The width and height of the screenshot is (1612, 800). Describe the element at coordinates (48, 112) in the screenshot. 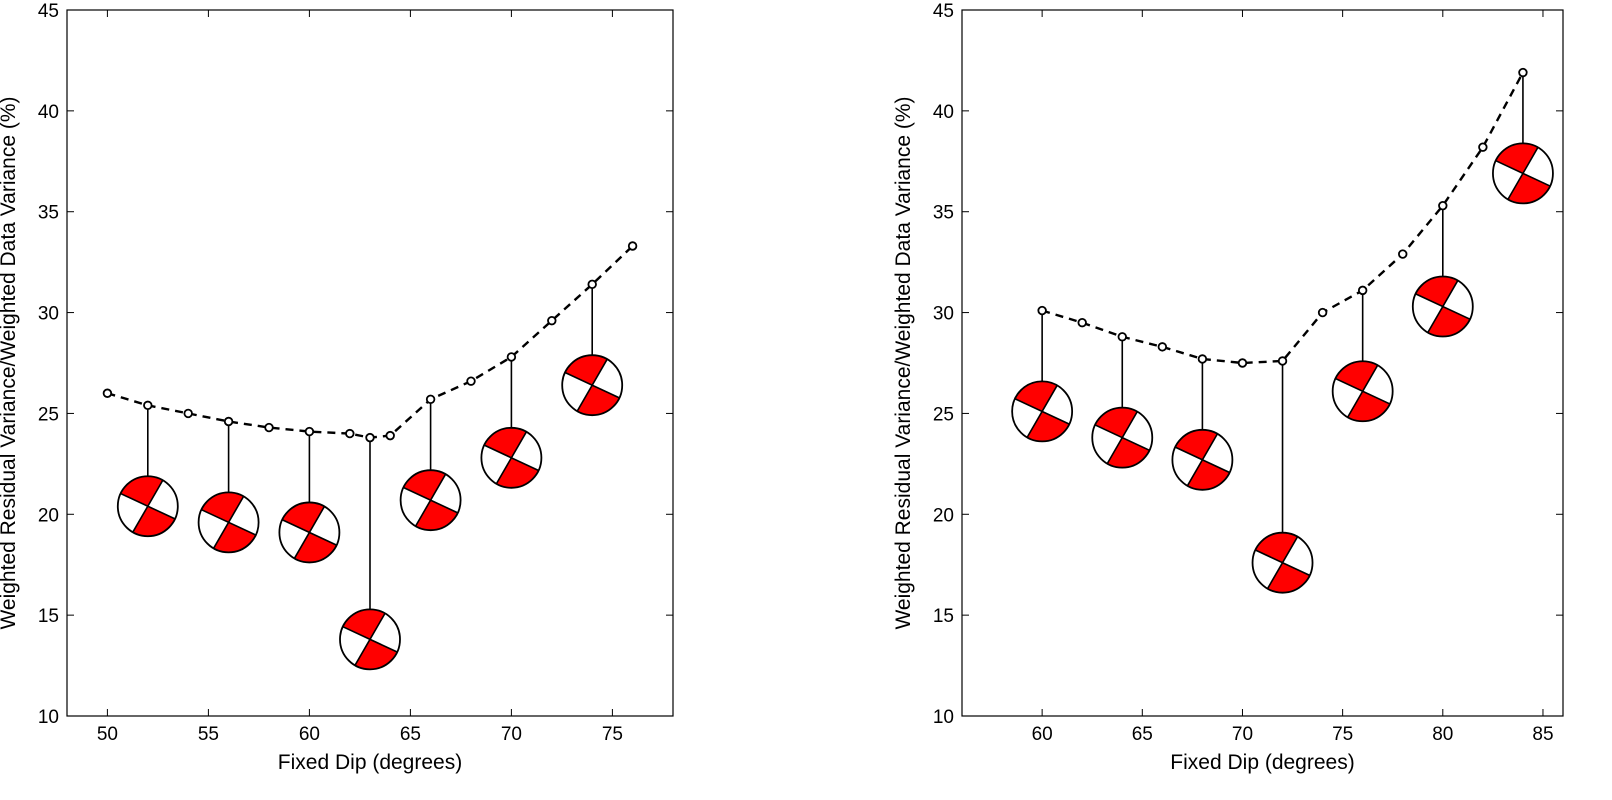

I see `y-tick-label: 40` at that location.